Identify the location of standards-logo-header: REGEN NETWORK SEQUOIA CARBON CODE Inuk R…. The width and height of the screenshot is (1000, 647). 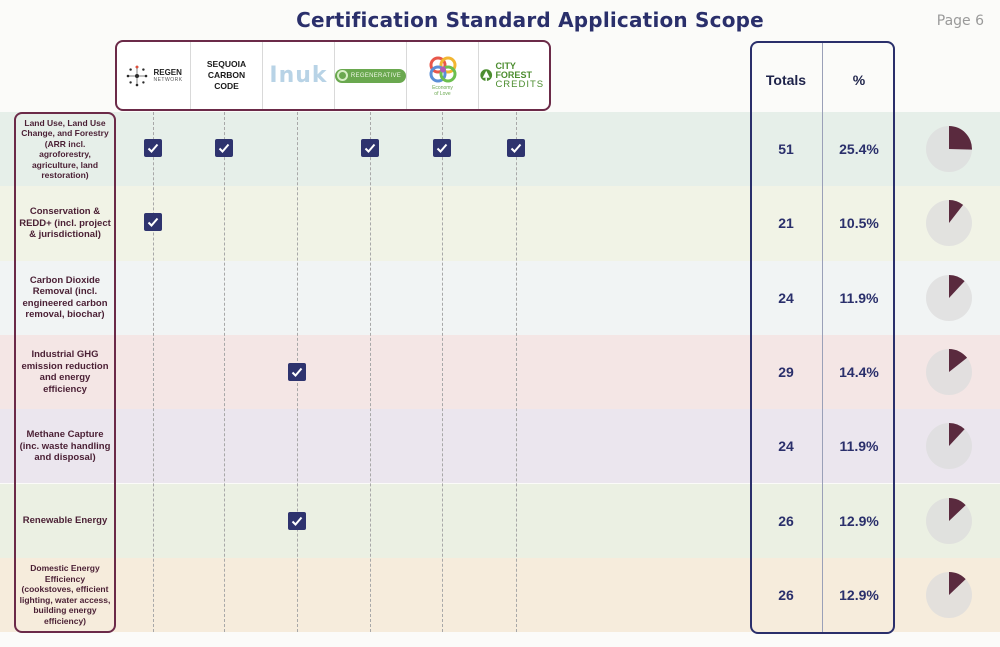
(333, 75).